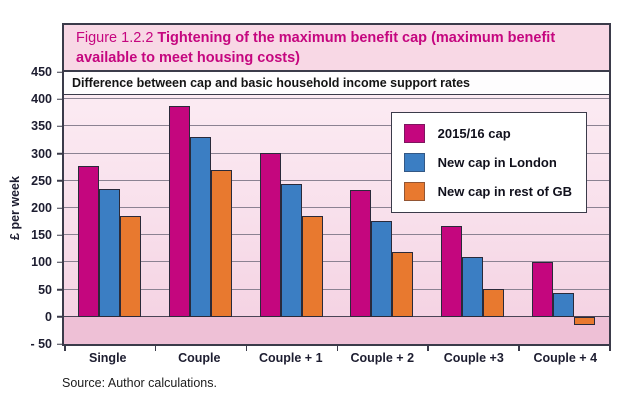  I want to click on x-axis-label: Couple +3, so click(473, 358).